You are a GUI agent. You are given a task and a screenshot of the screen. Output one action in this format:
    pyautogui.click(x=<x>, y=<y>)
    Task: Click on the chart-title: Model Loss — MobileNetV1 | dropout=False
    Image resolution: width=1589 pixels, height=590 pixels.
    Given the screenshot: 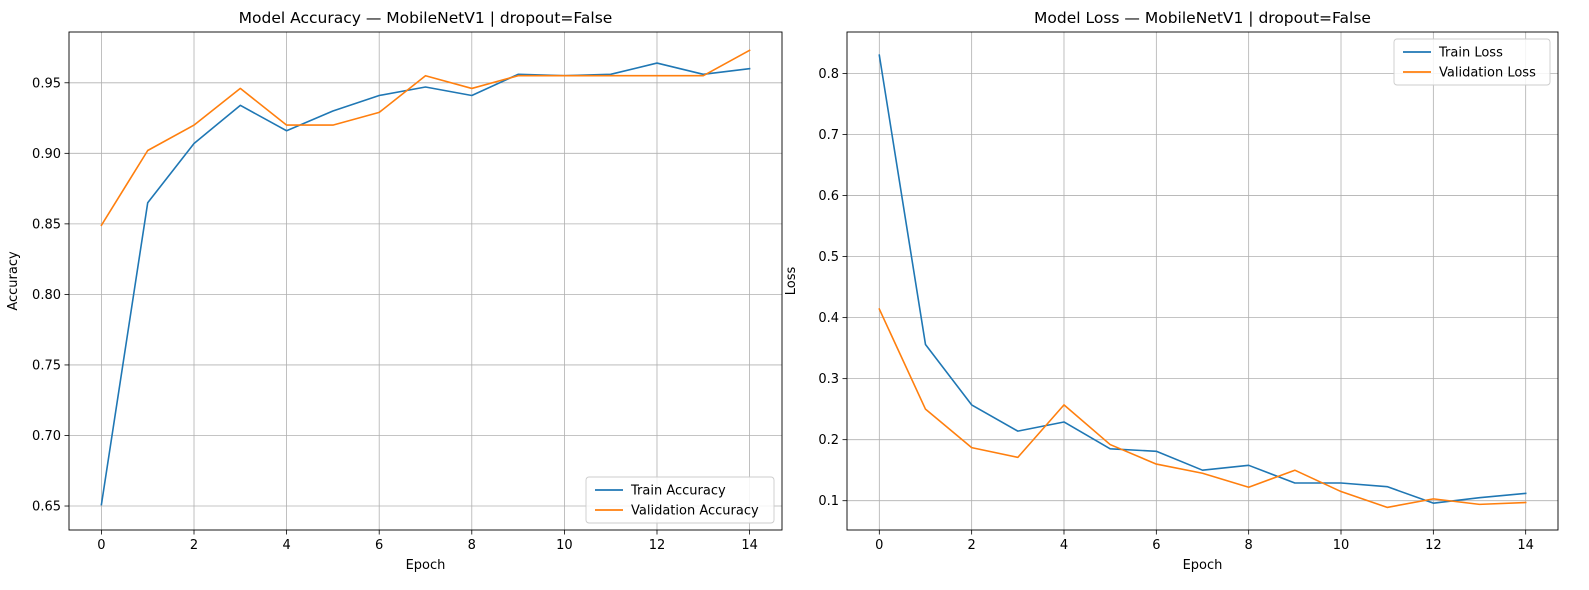 What is the action you would take?
    pyautogui.click(x=1202, y=18)
    